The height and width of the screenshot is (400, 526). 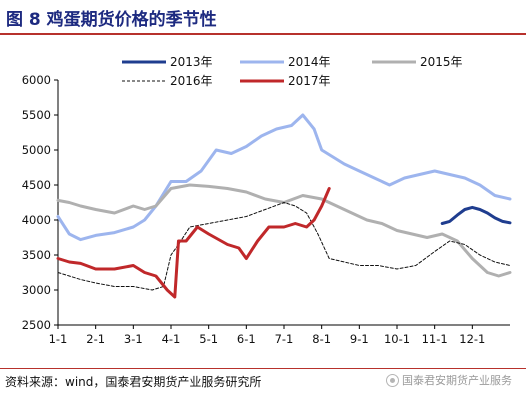 What do you see at coordinates (191, 81) in the screenshot?
I see `legend-label: 2016年` at bounding box center [191, 81].